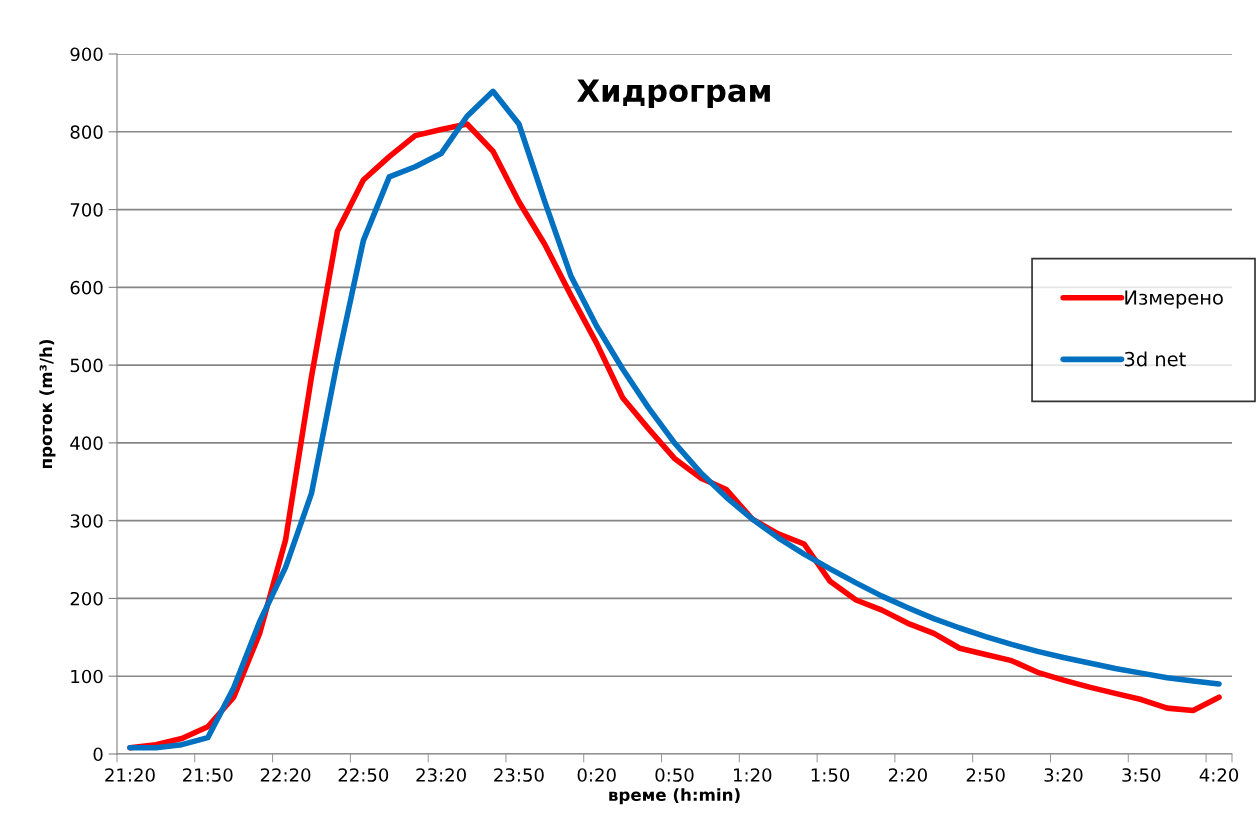 Image resolution: width=1260 pixels, height=825 pixels. What do you see at coordinates (1219, 775) in the screenshot?
I see `x-tick-label: 4:20` at bounding box center [1219, 775].